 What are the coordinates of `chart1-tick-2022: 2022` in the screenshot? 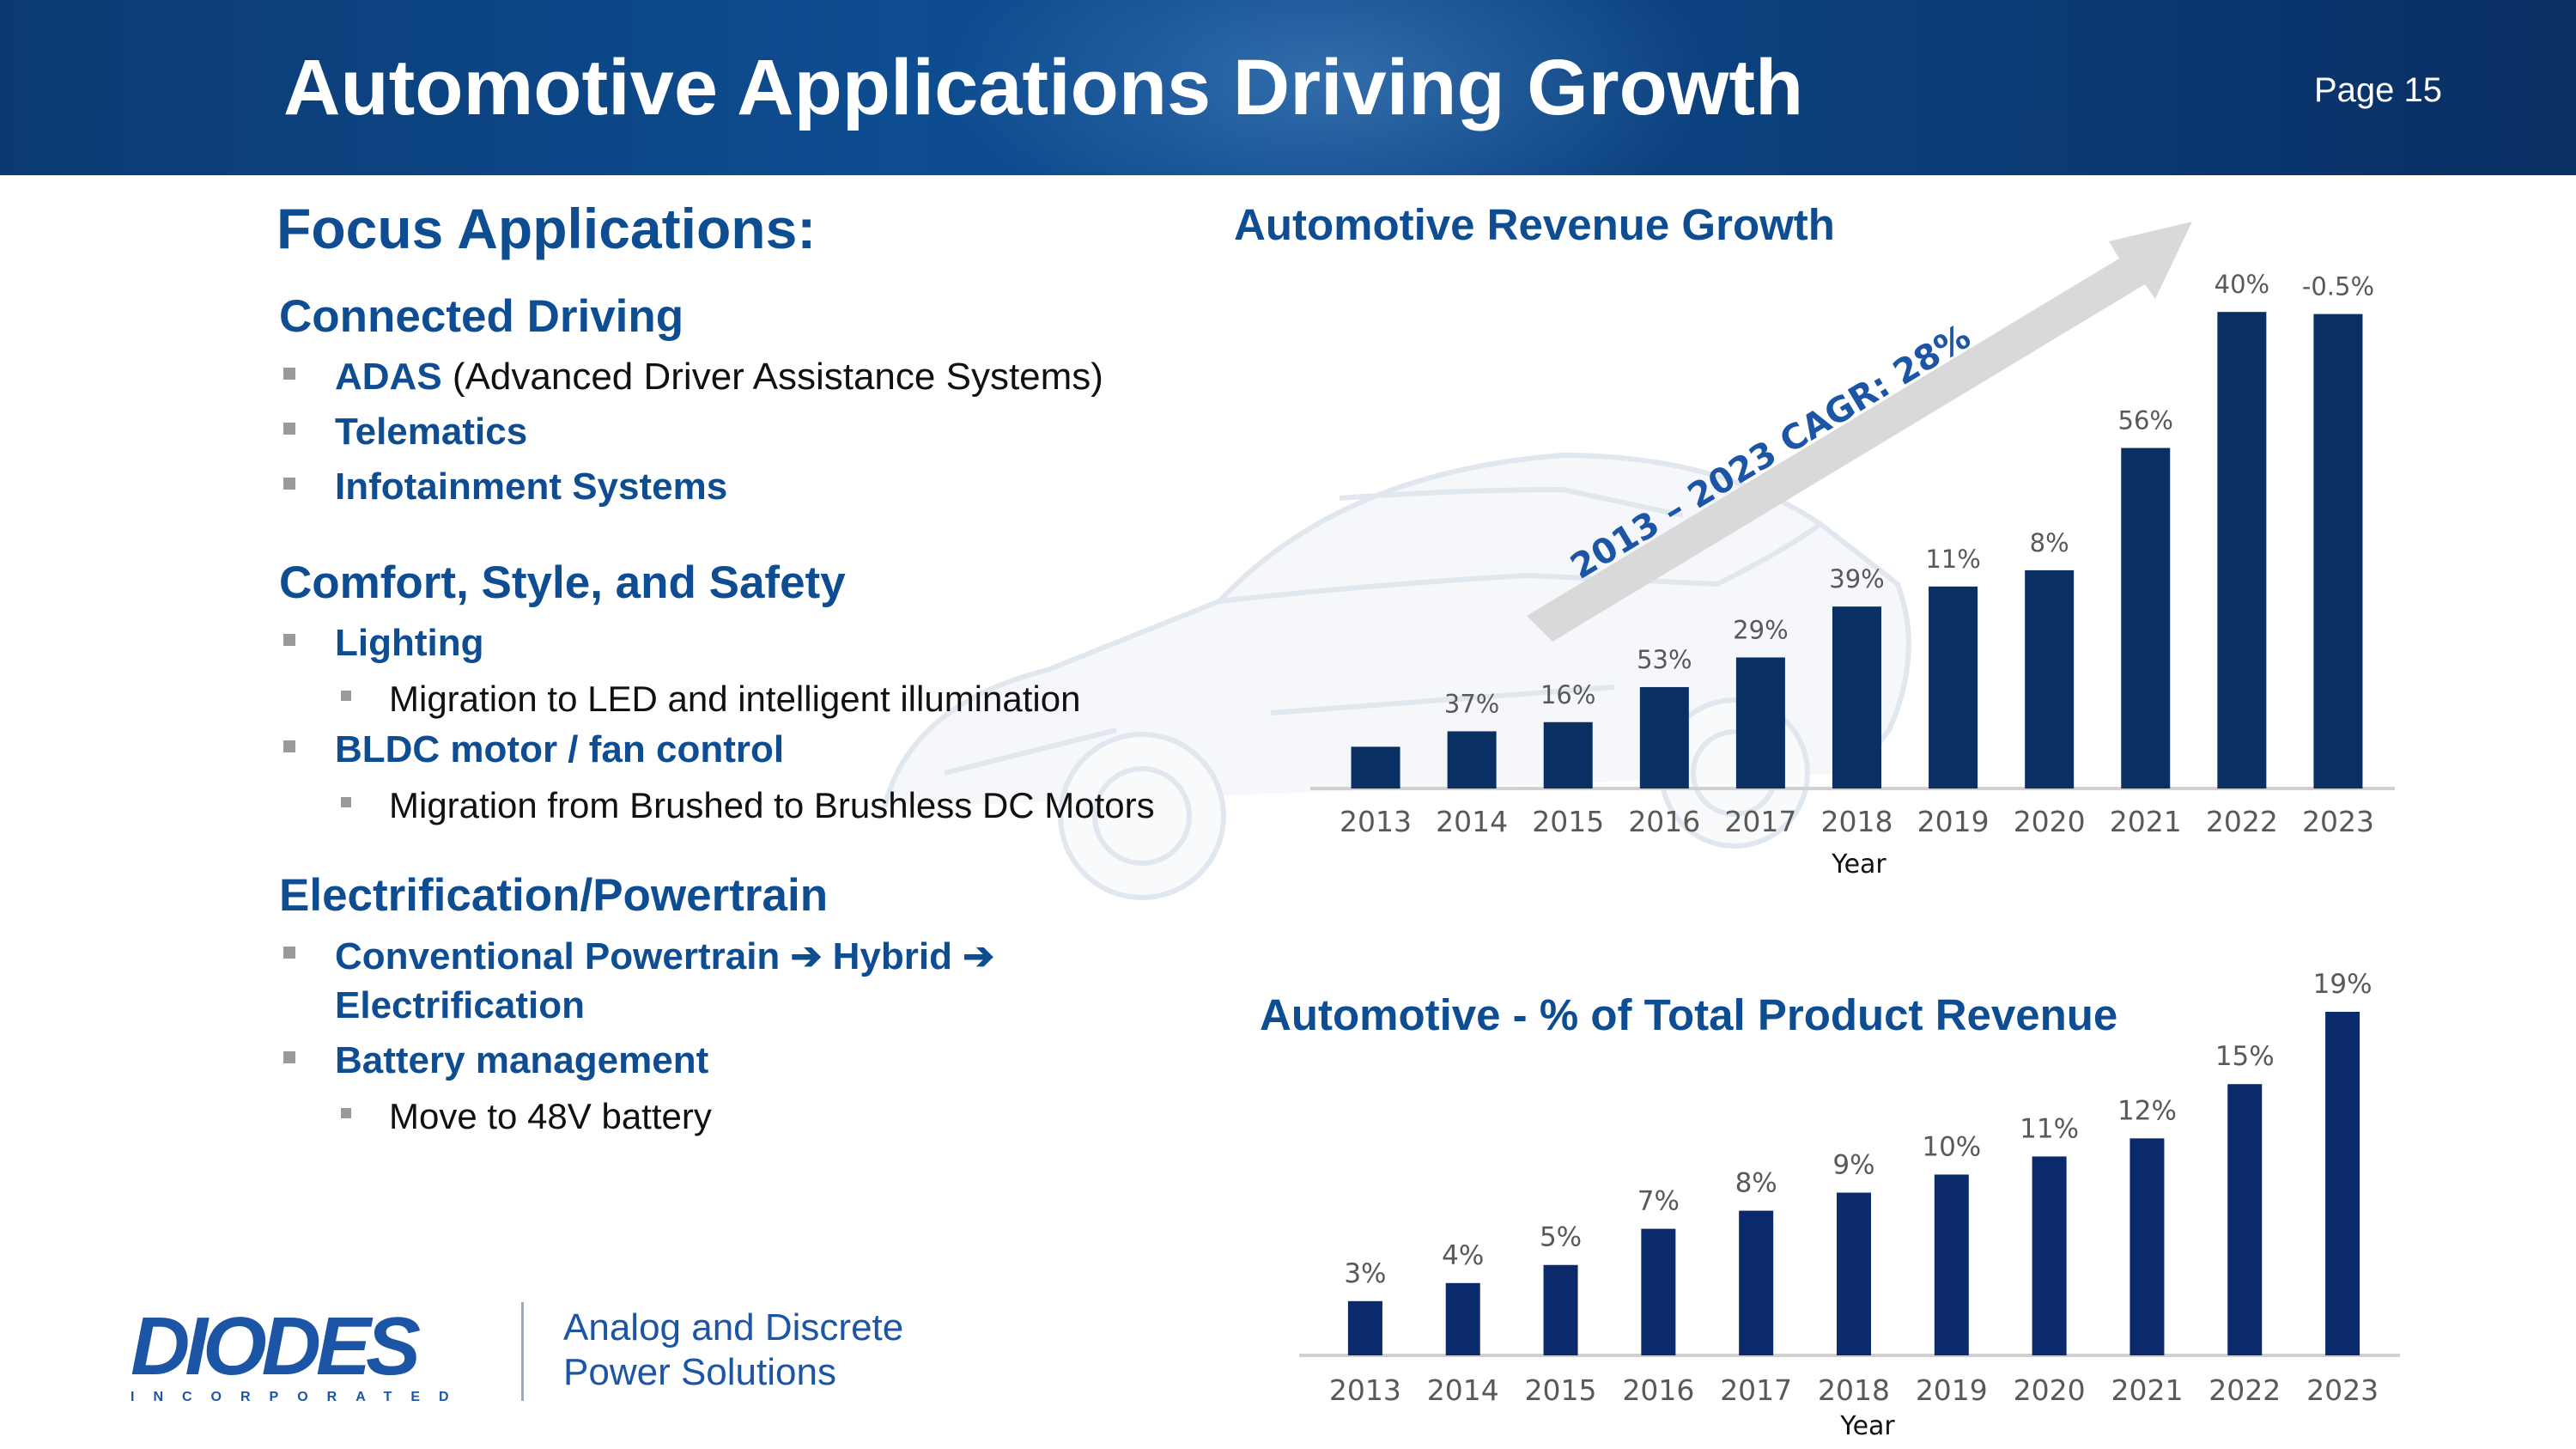 It's located at (2242, 821).